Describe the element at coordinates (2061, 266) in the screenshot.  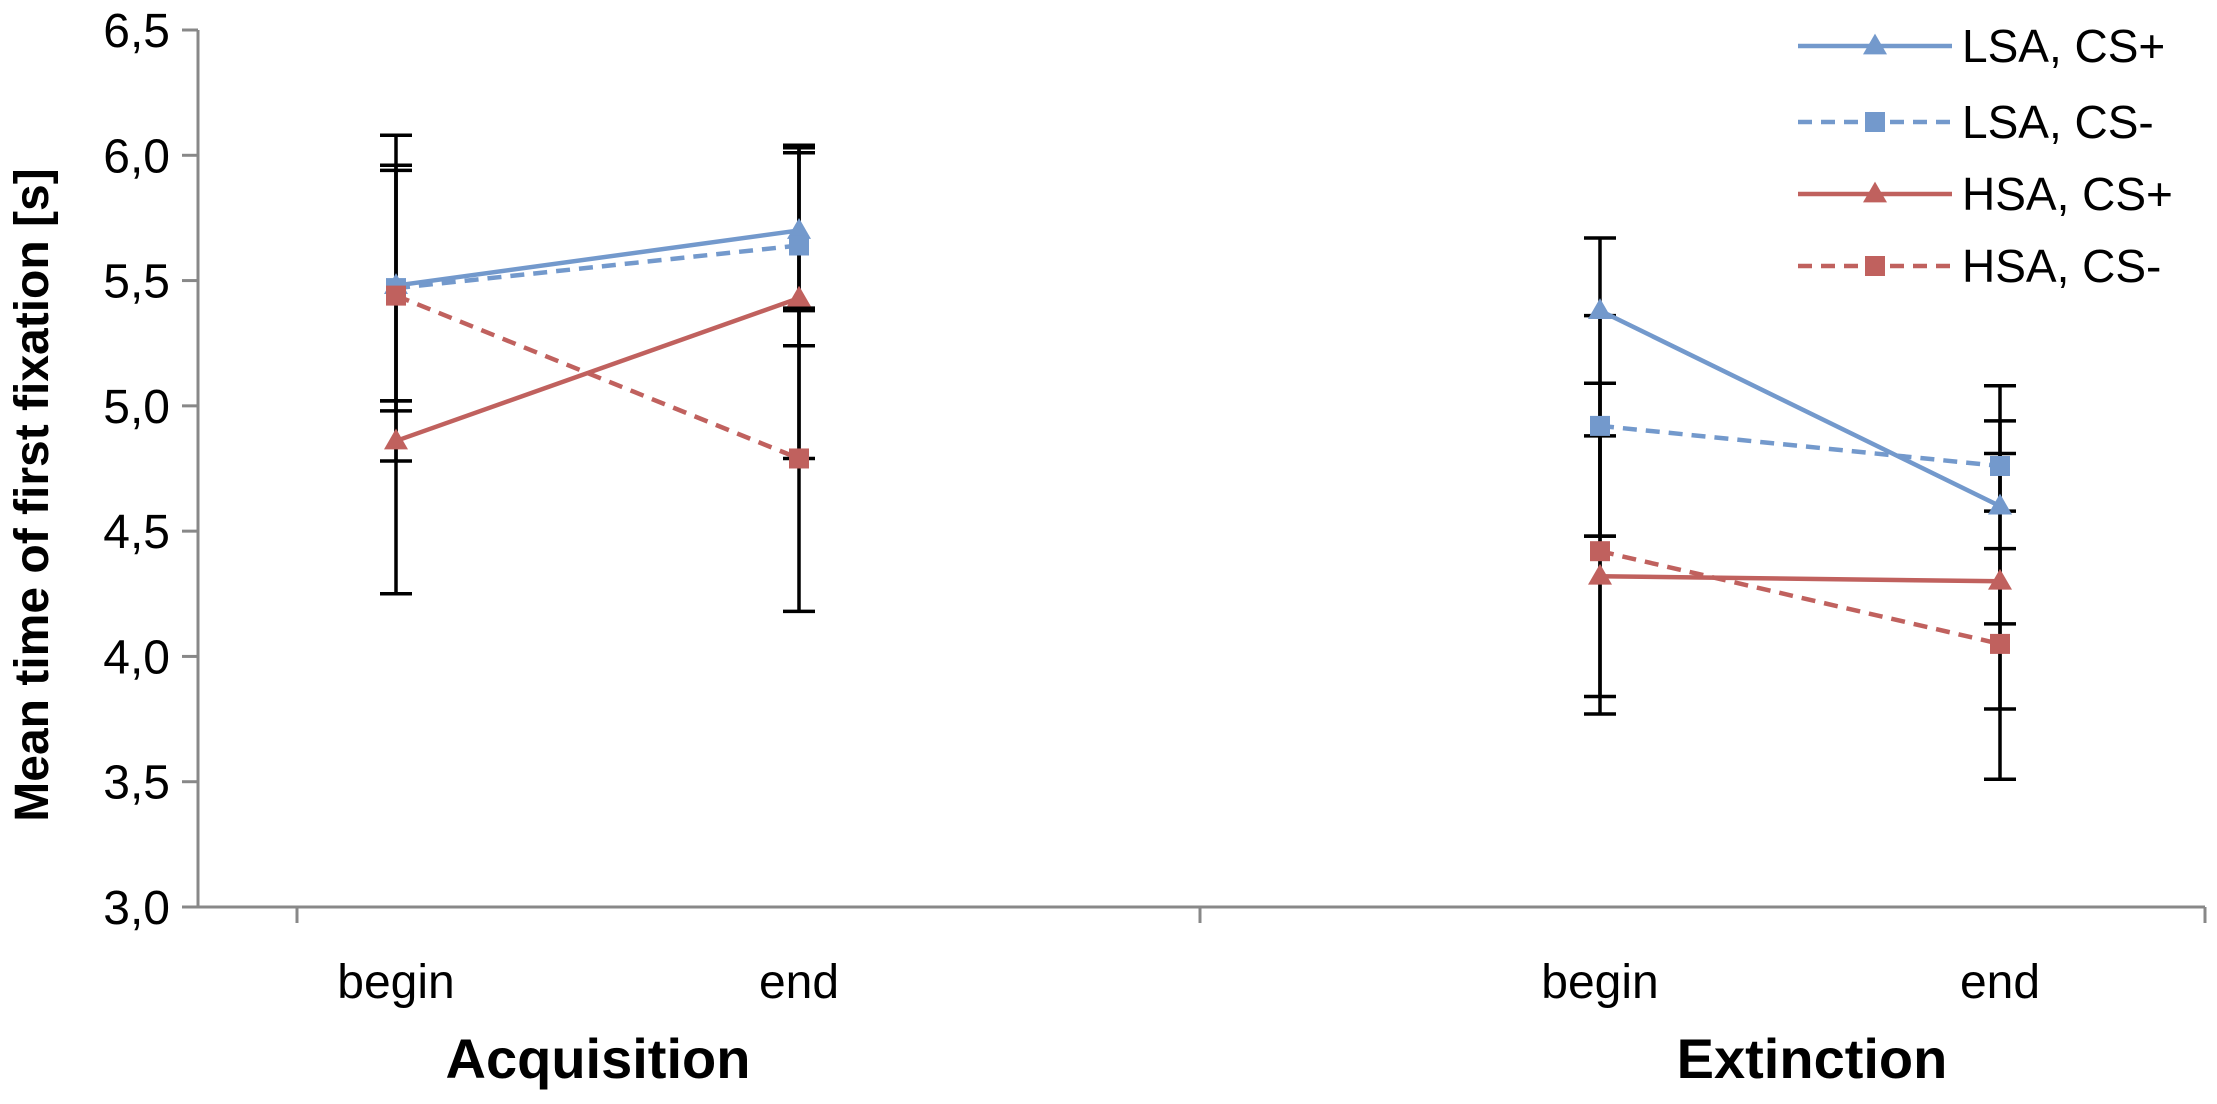
I see `legend-entry: HSA, CS-` at that location.